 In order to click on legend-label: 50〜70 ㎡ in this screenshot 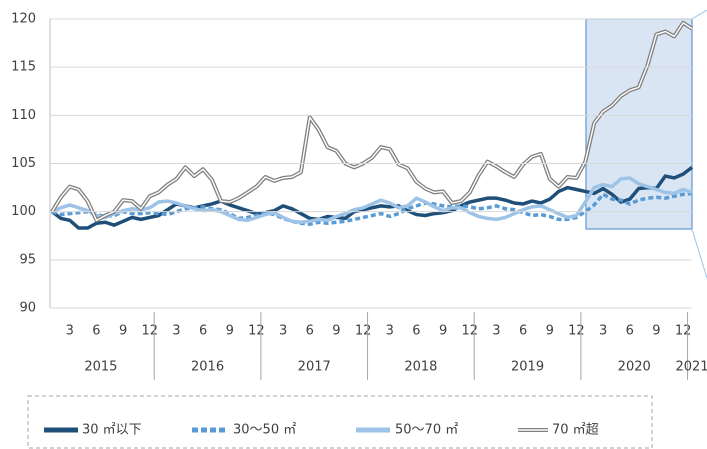, I will do `click(426, 430)`.